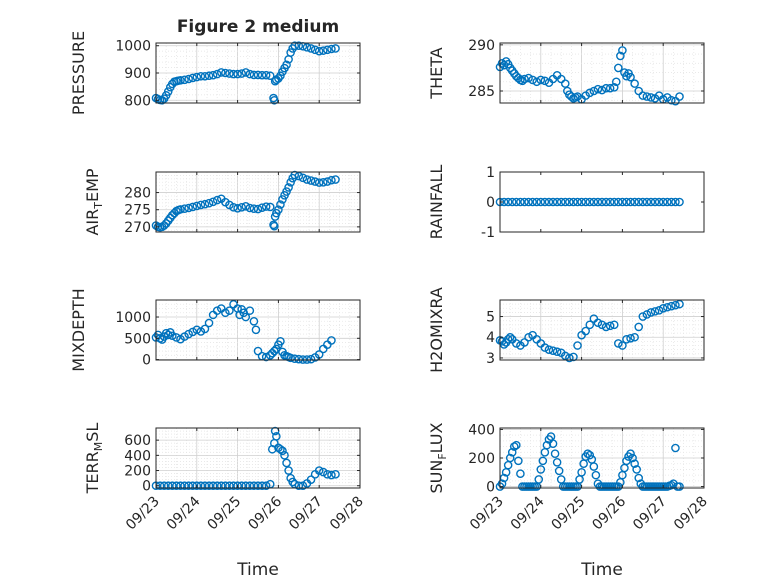 The image size is (778, 583). What do you see at coordinates (306, 514) in the screenshot?
I see `x-tick-label: 09/27` at bounding box center [306, 514].